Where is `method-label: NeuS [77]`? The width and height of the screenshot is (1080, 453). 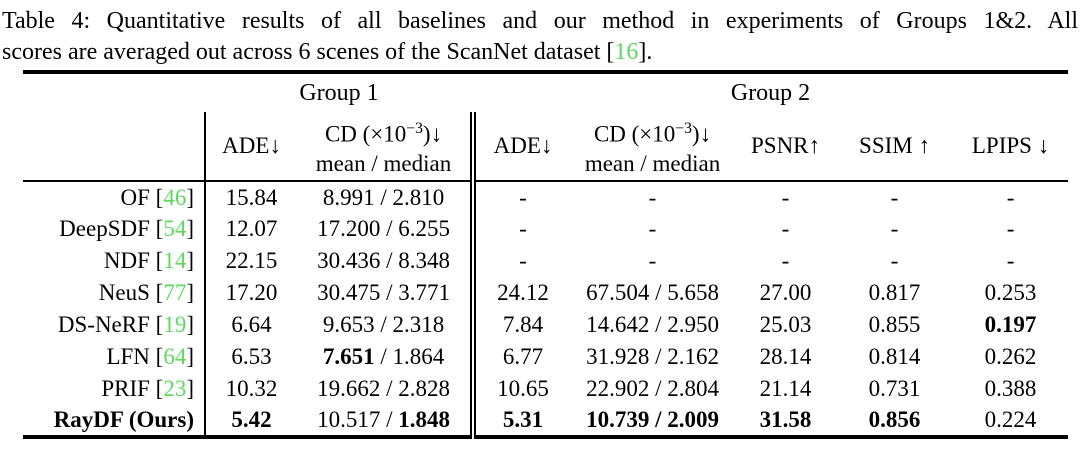
method-label: NeuS [77] is located at coordinates (114, 293).